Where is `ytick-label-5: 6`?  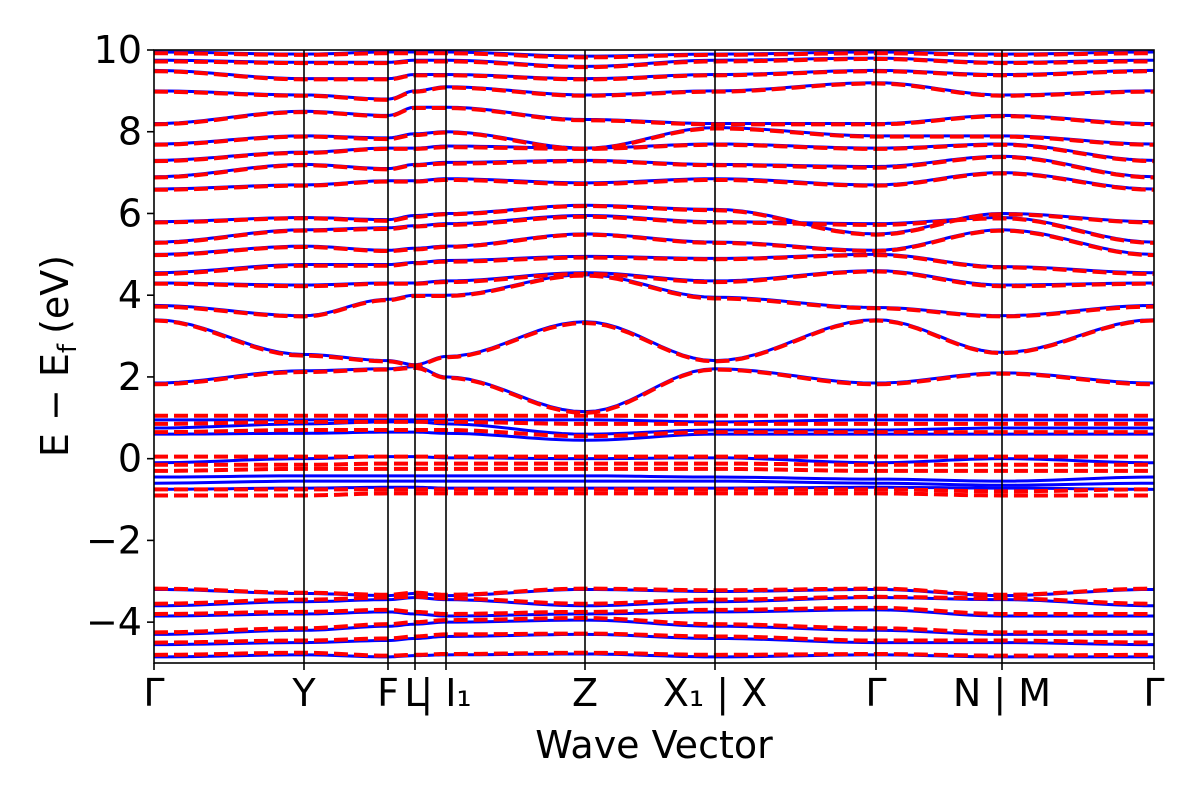 ytick-label-5: 6 is located at coordinates (130, 213).